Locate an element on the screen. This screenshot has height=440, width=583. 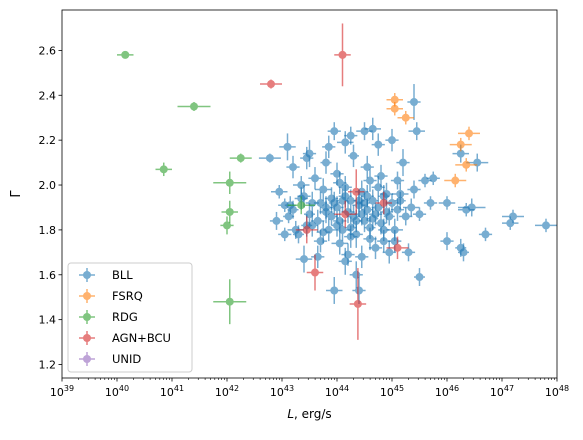
x-axis-label-symbol: L is located at coordinates (290, 414).